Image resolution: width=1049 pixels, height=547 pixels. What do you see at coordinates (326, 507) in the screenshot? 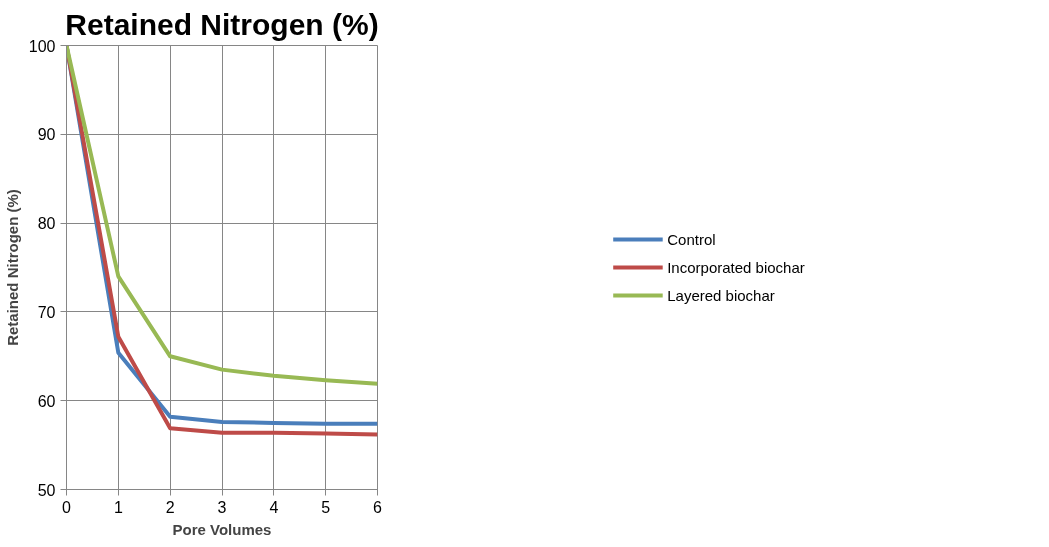
I see `x-tick-label: 5` at bounding box center [326, 507].